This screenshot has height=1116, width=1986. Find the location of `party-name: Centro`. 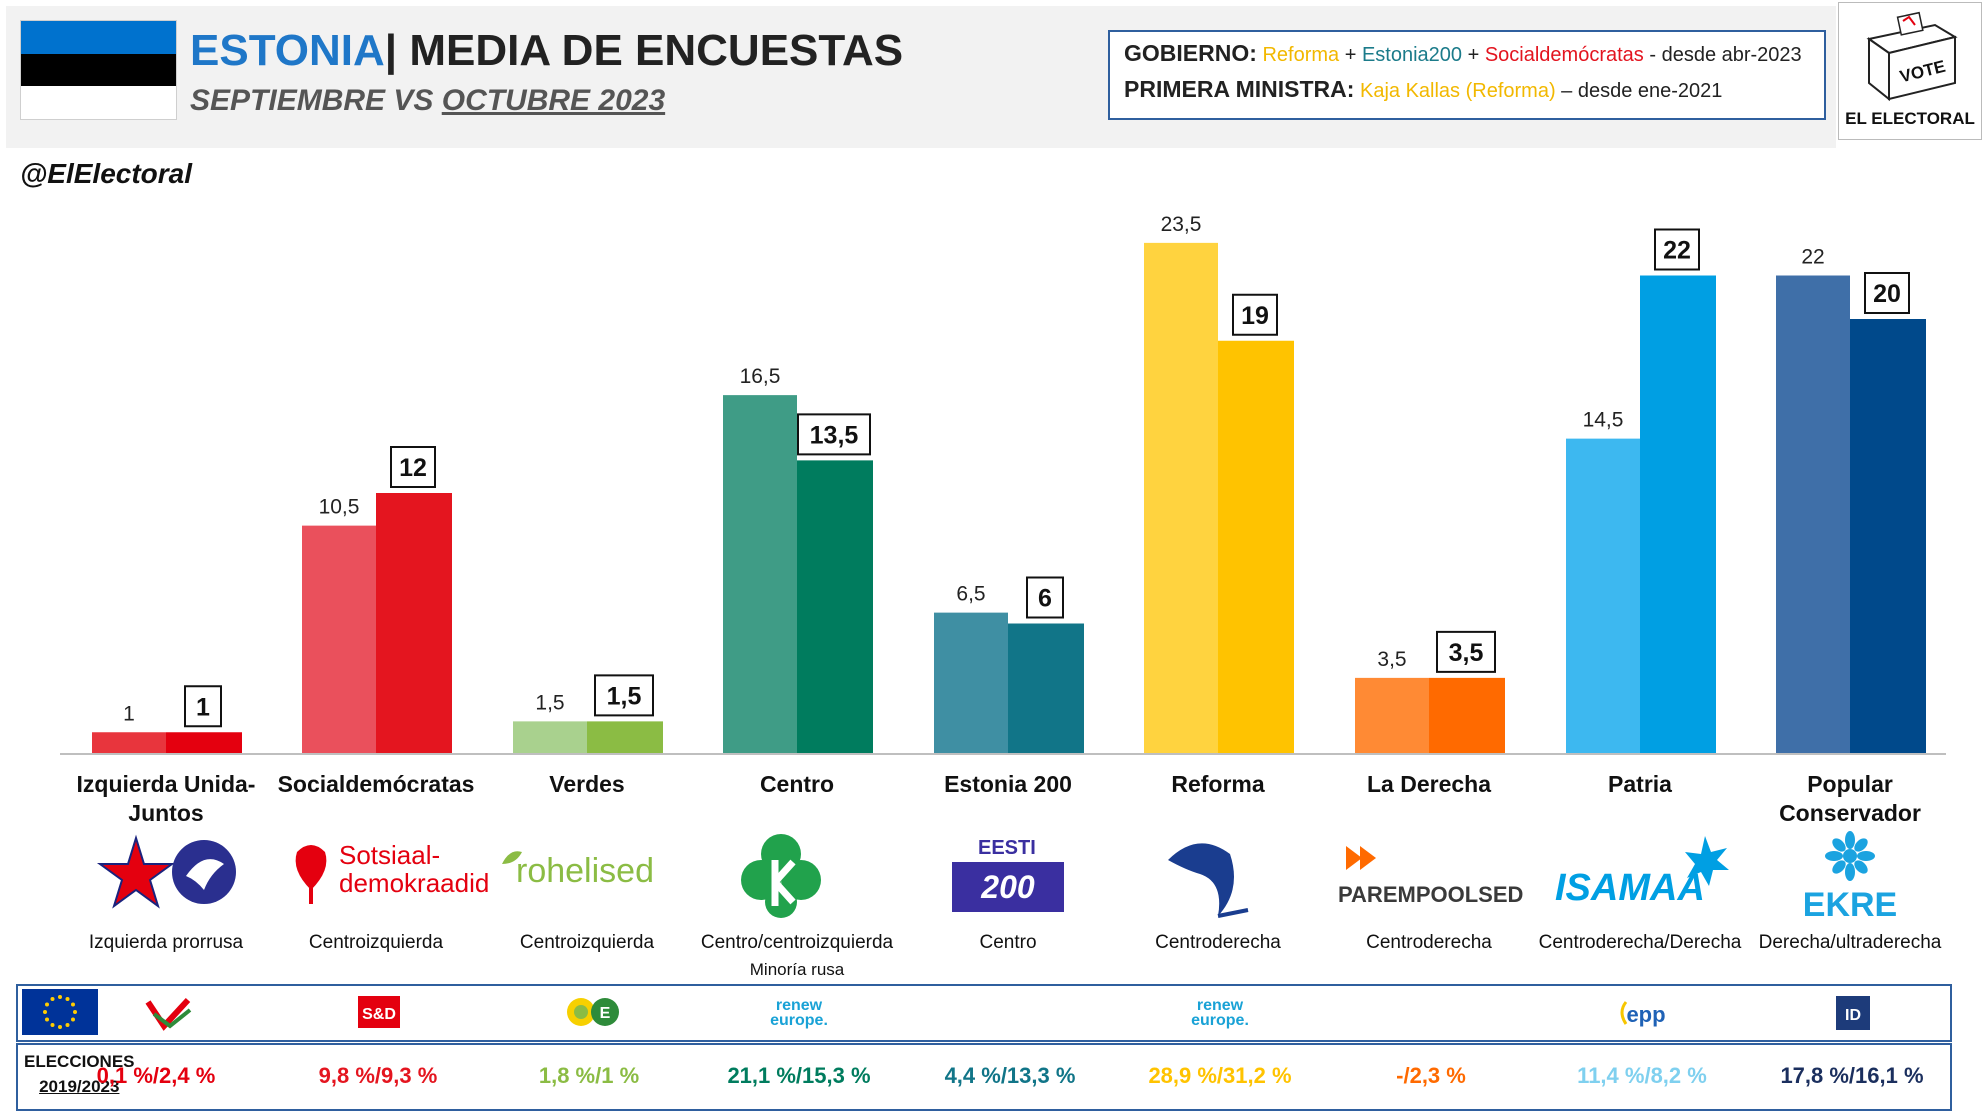

party-name: Centro is located at coordinates (797, 784).